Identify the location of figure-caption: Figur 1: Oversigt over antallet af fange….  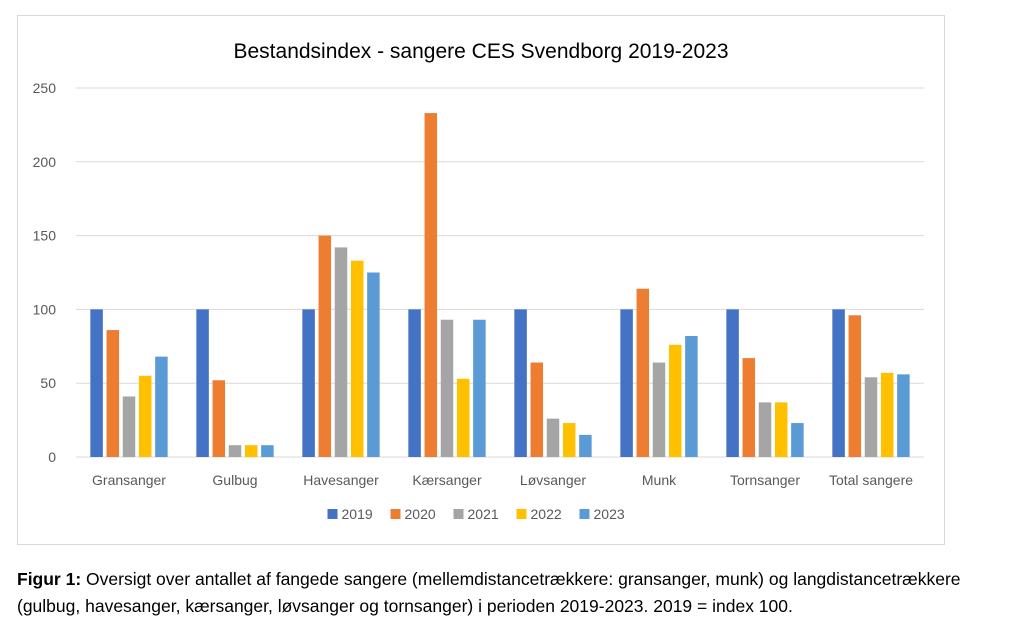
(509, 593).